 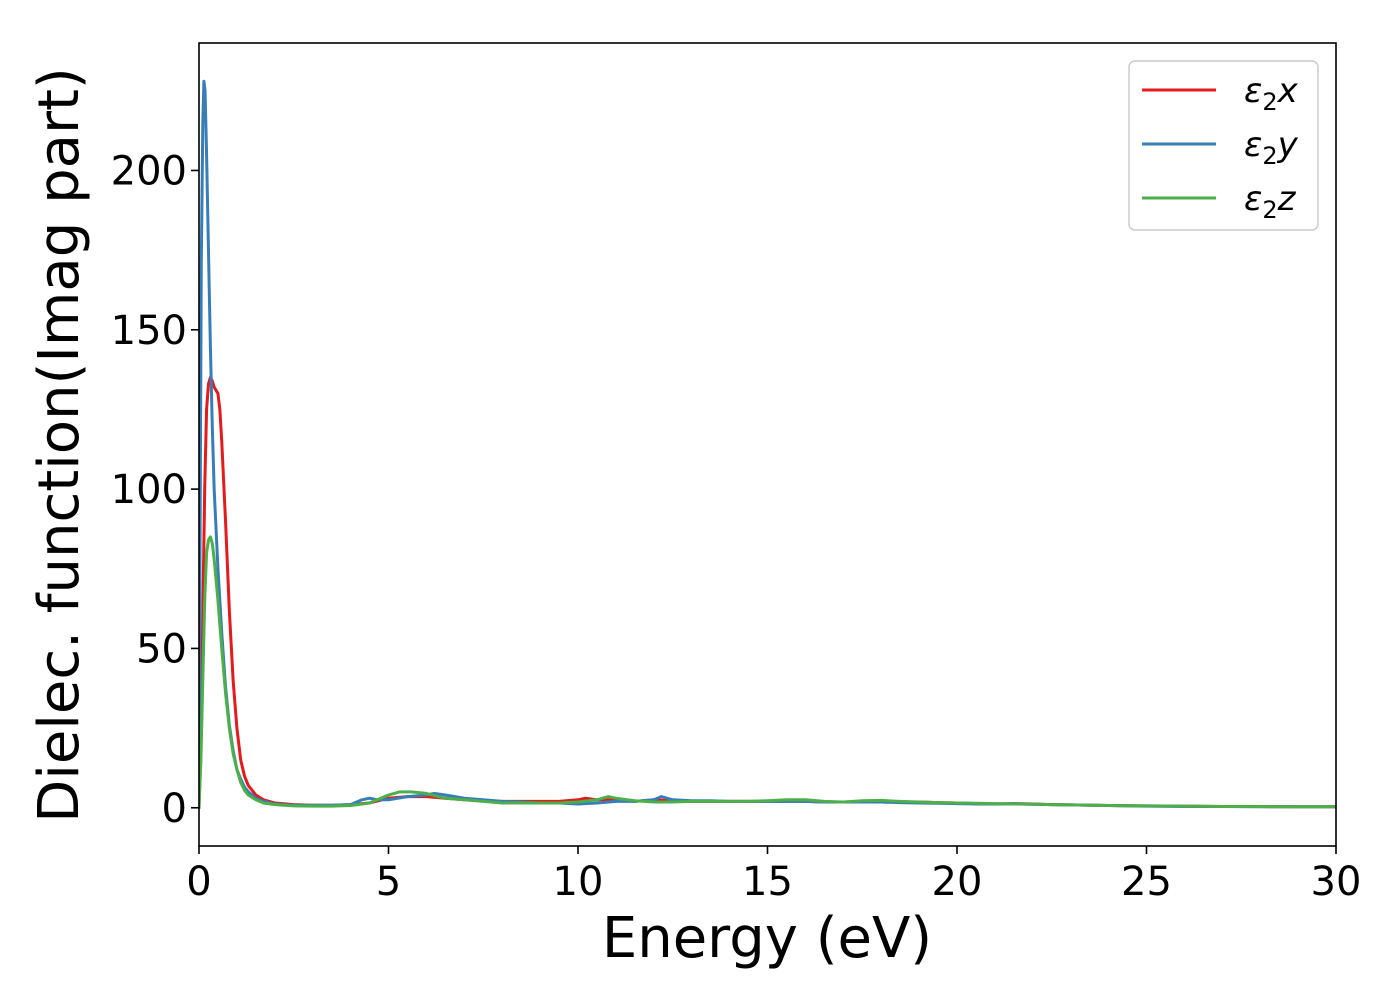 I want to click on x-tick-label: 0, so click(x=198, y=882).